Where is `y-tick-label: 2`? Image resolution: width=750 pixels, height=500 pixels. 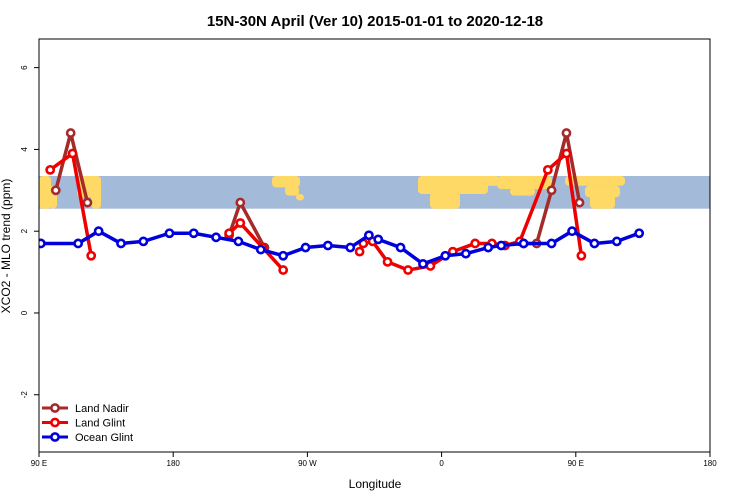 y-tick-label: 2 is located at coordinates (24, 230).